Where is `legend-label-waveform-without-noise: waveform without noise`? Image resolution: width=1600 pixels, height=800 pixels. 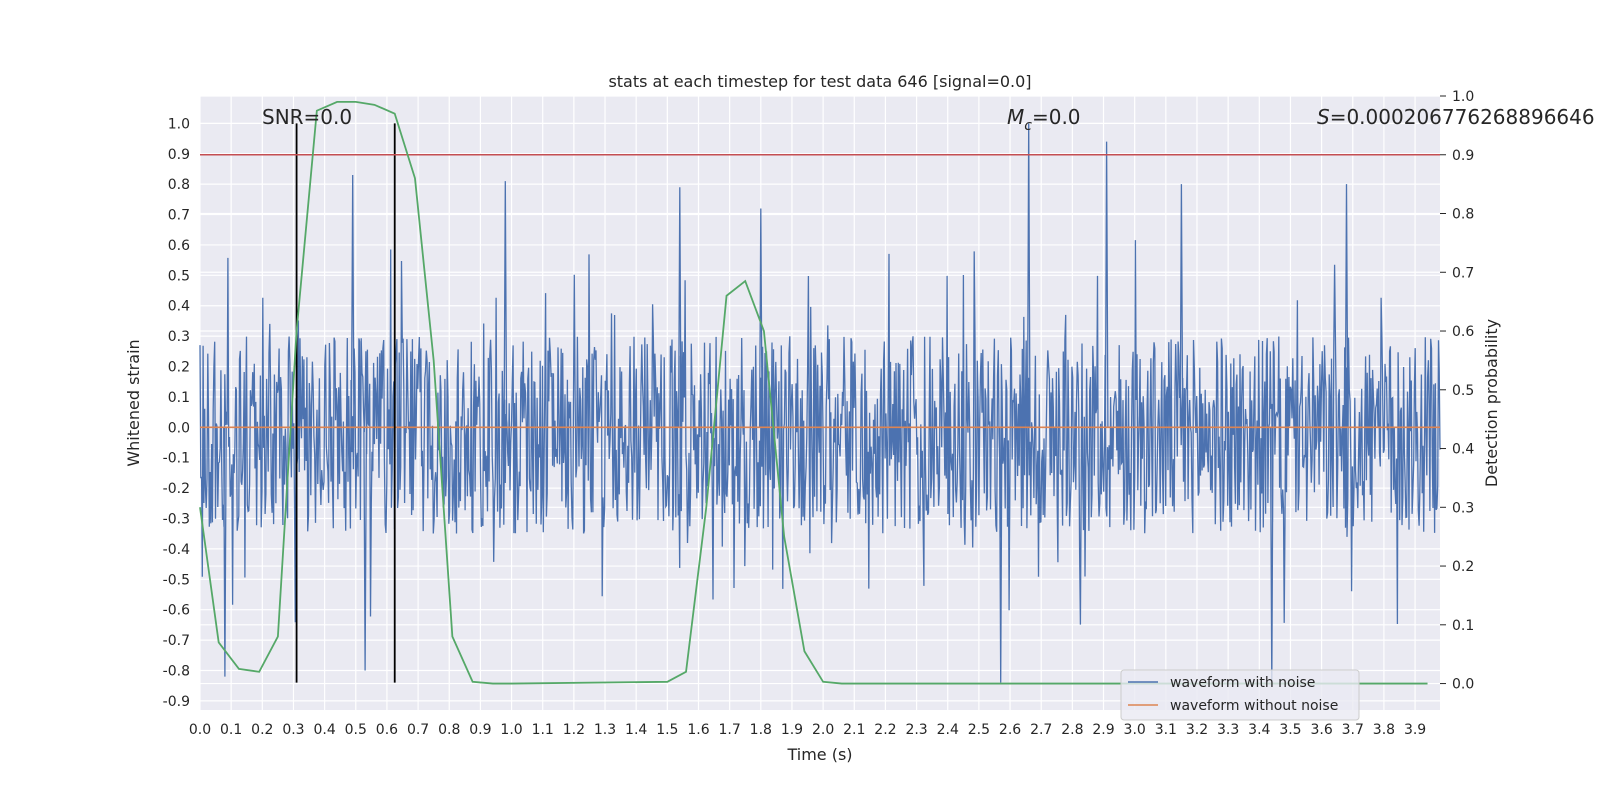 legend-label-waveform-without-noise: waveform without noise is located at coordinates (1254, 706).